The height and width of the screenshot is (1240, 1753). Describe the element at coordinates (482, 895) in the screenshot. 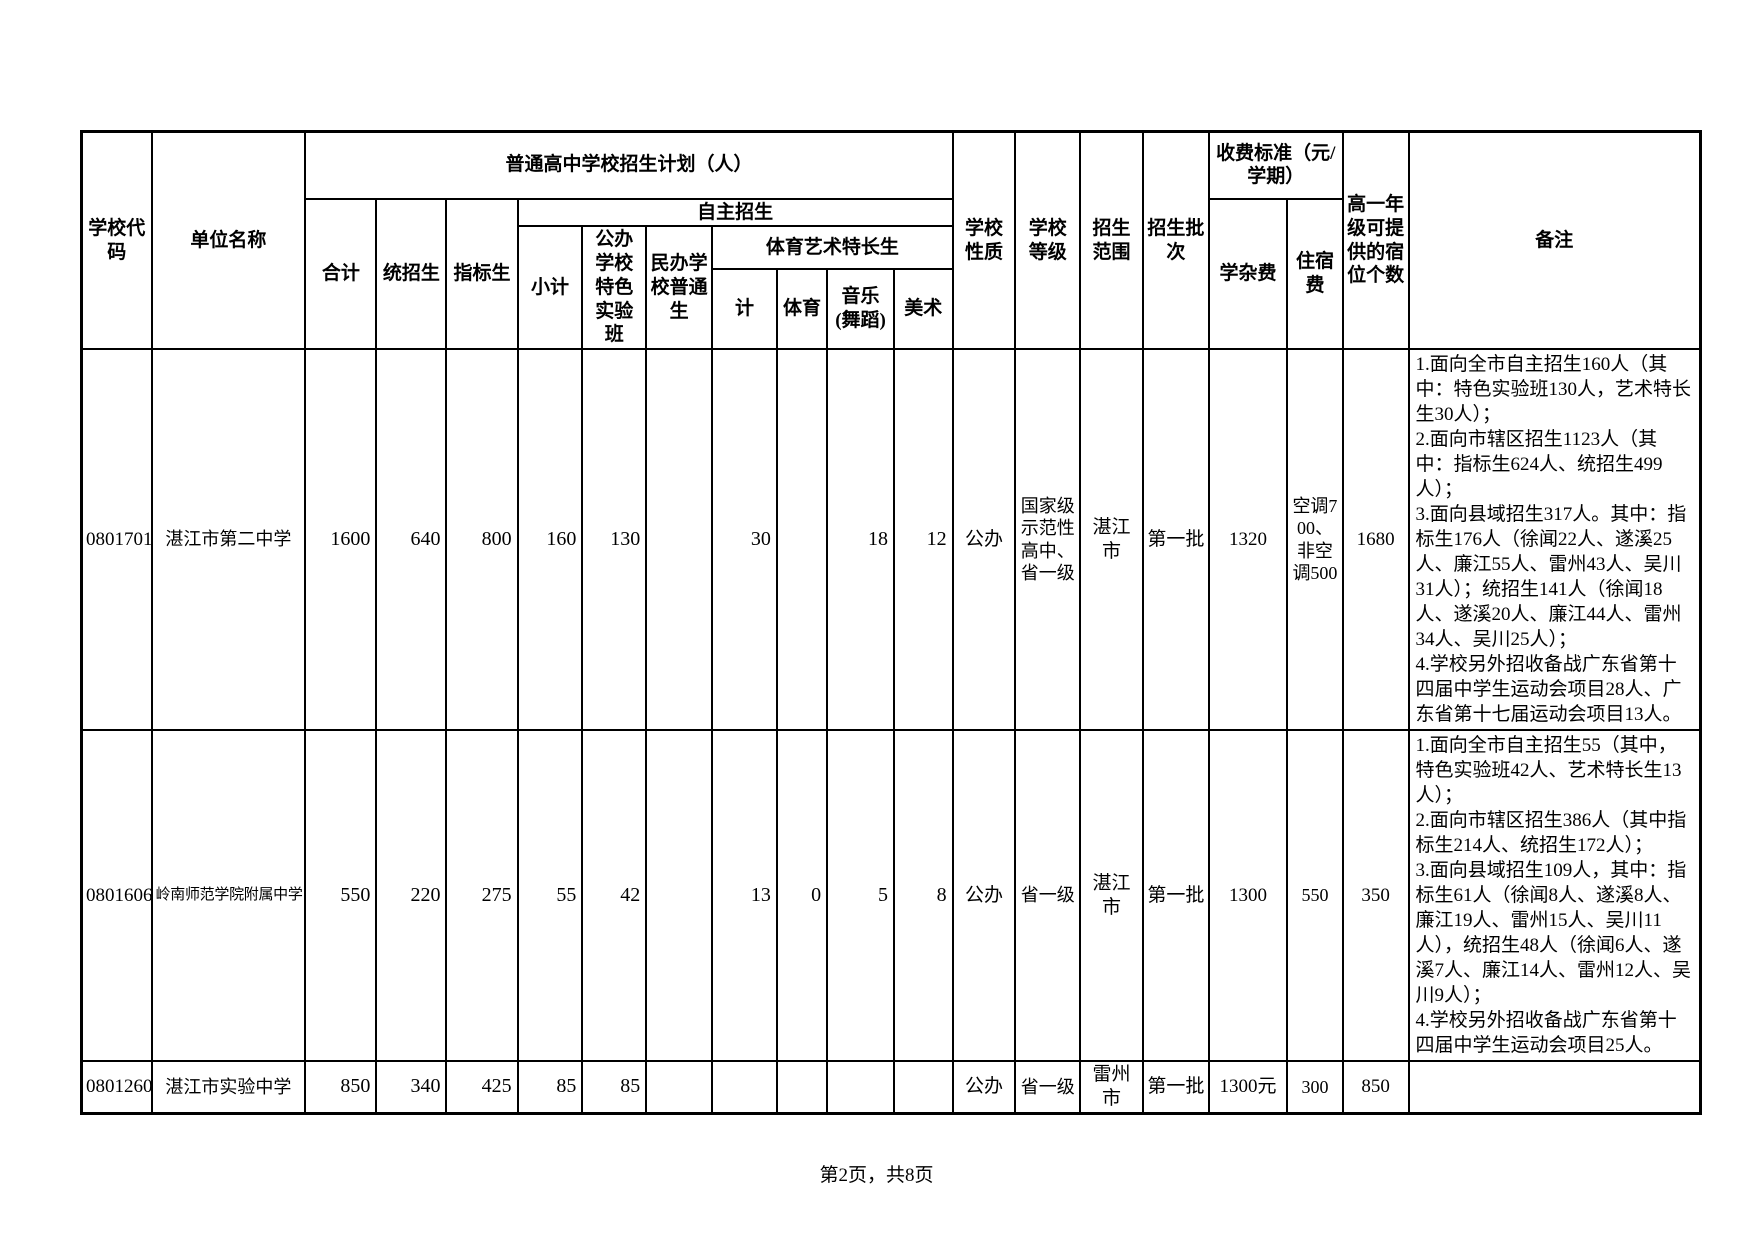

I see `cell-zhibiao: 275` at that location.